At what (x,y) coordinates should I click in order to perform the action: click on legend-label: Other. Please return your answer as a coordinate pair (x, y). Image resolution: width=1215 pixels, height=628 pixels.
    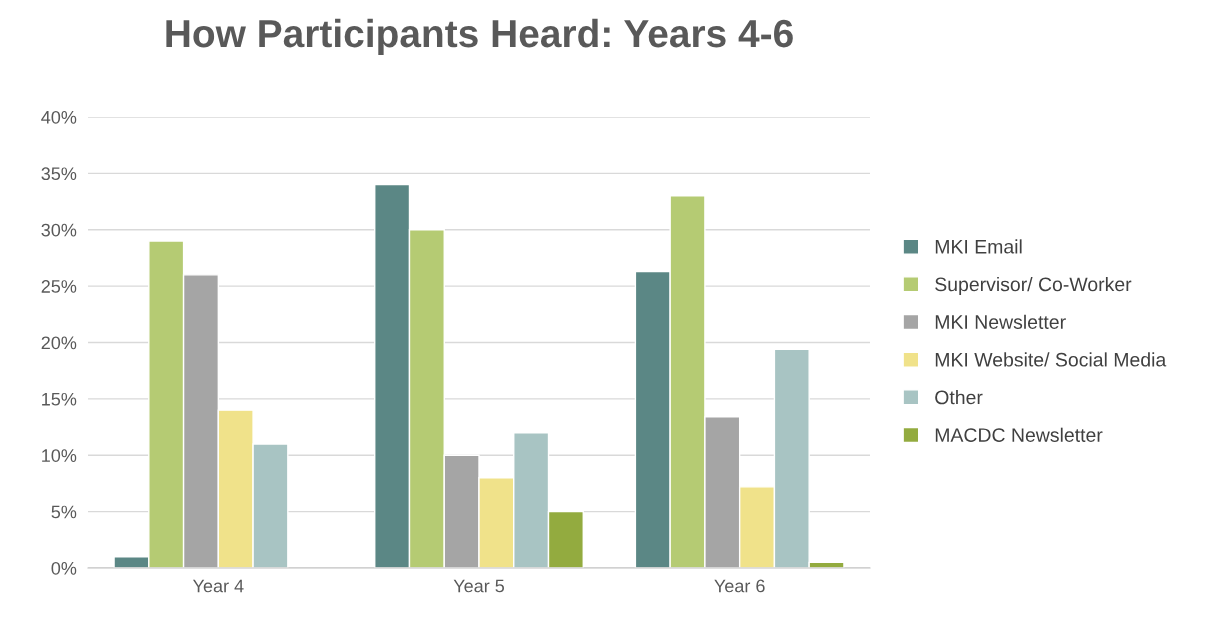
    Looking at the image, I should click on (959, 397).